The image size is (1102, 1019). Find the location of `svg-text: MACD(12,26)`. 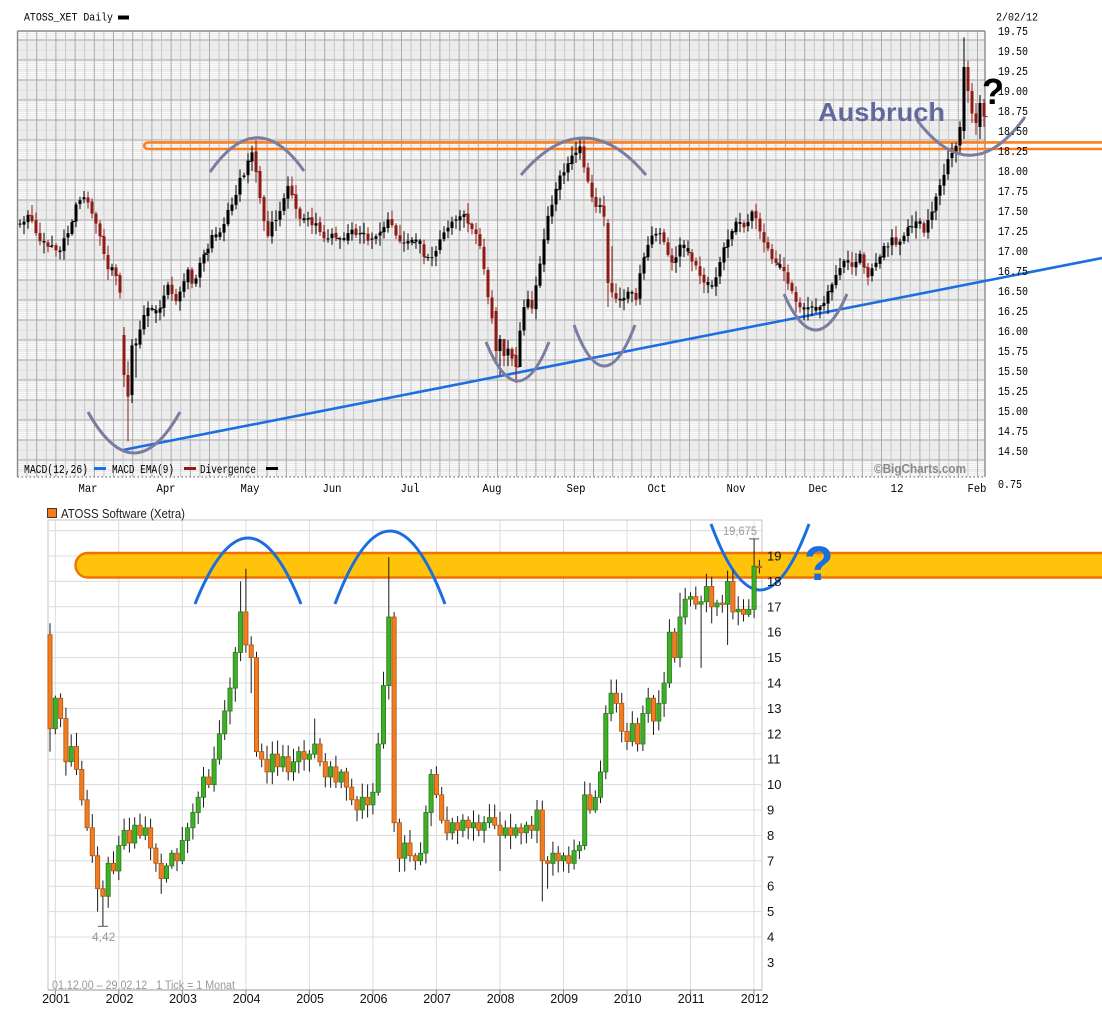

svg-text: MACD(12,26) is located at coordinates (56, 470).